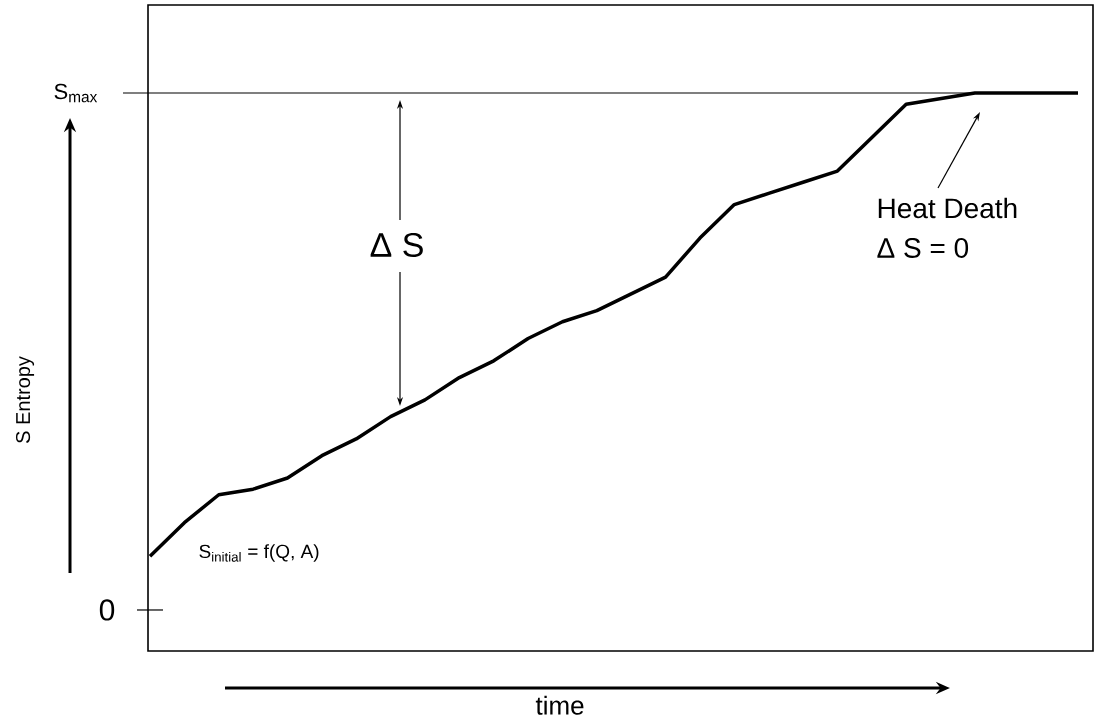 This screenshot has height=725, width=1095. I want to click on annotation: S$_{initial}$ = f(Q, A), so click(259, 553).